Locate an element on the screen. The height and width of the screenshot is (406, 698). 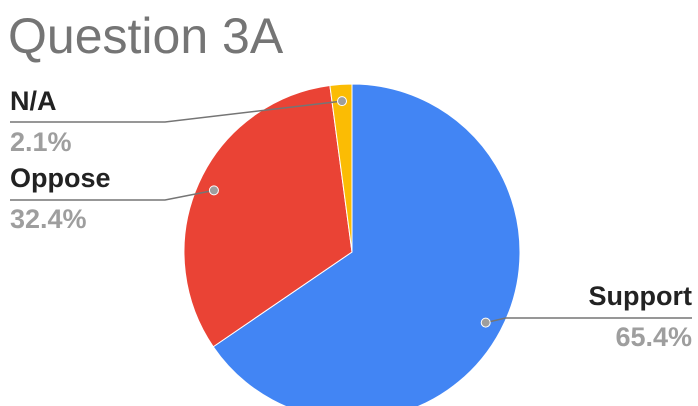
pie-slice is located at coordinates (341, 168).